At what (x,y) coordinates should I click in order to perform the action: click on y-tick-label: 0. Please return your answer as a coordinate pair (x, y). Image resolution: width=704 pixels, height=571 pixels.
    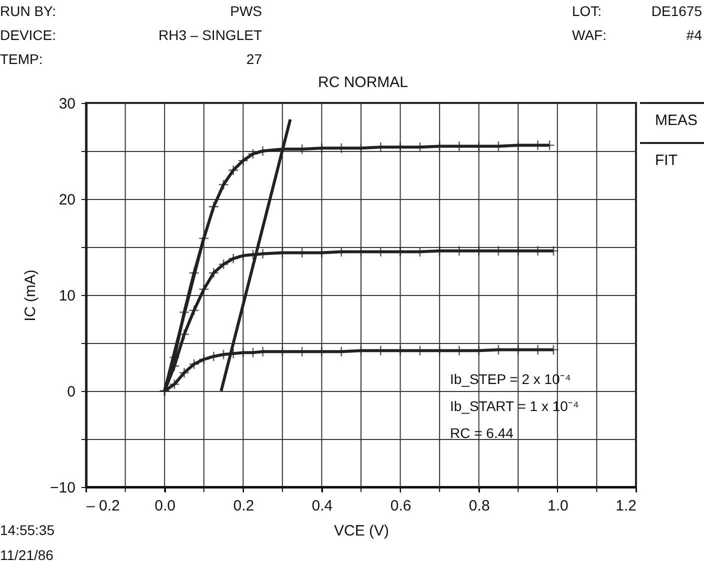
    Looking at the image, I should click on (71, 392).